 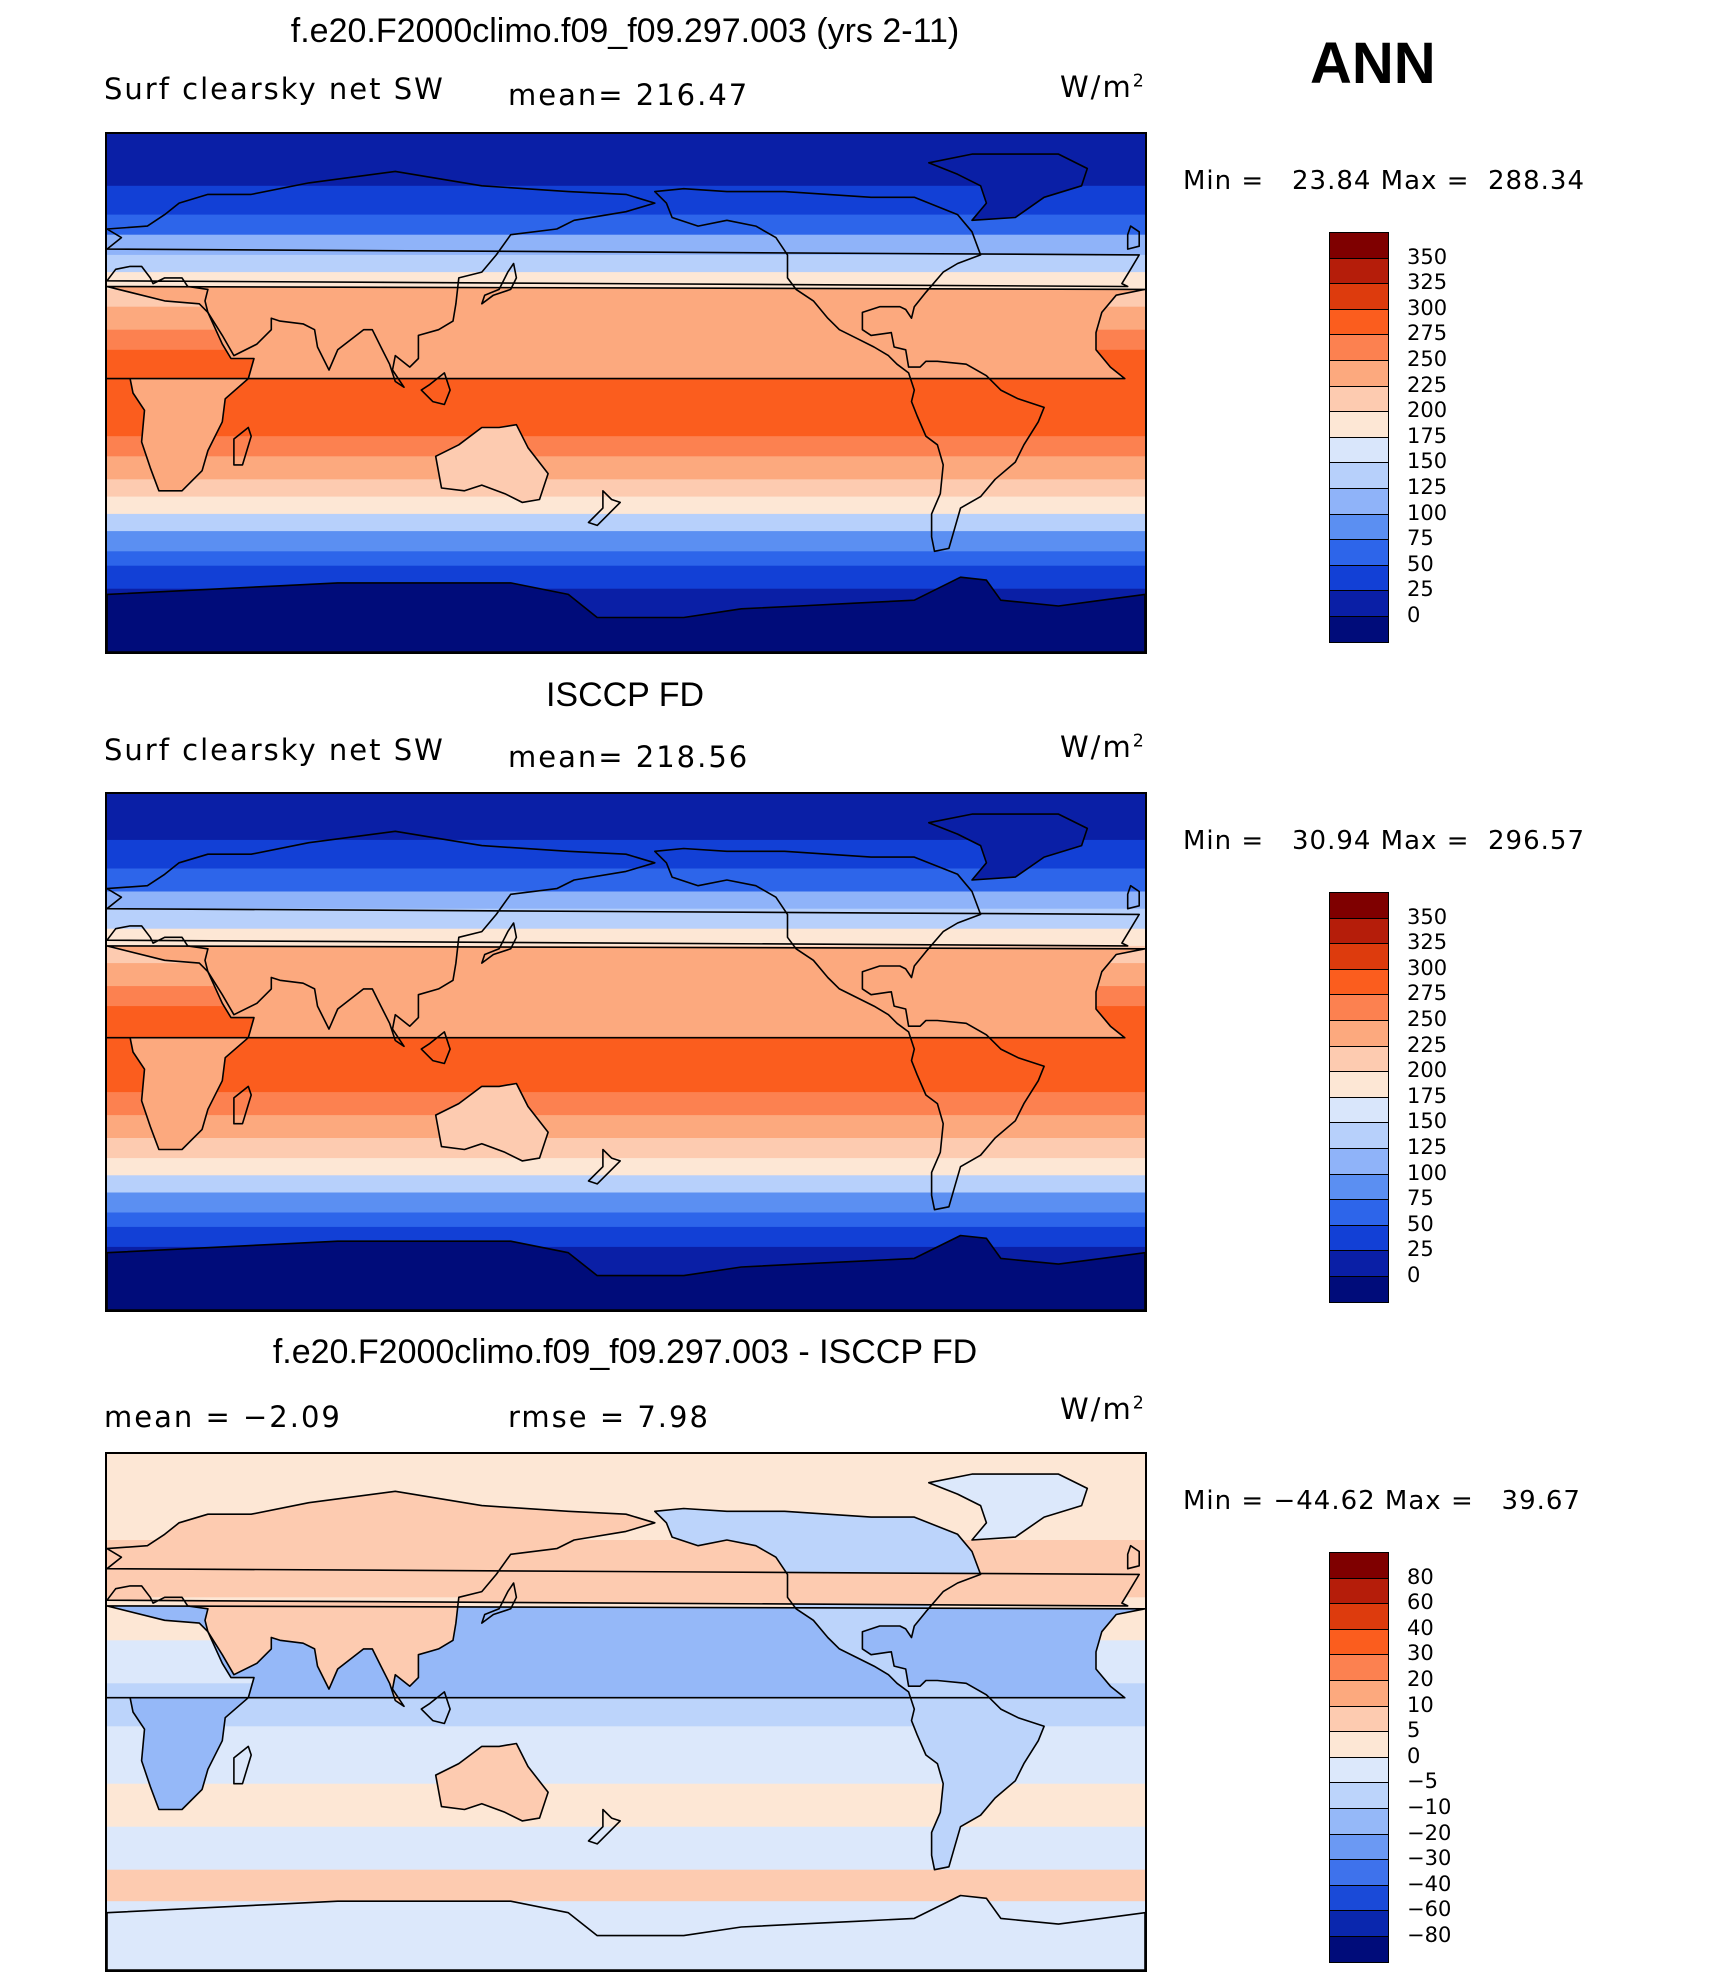 What do you see at coordinates (1429, 1807) in the screenshot?
I see `colorbar-tick-label: −10` at bounding box center [1429, 1807].